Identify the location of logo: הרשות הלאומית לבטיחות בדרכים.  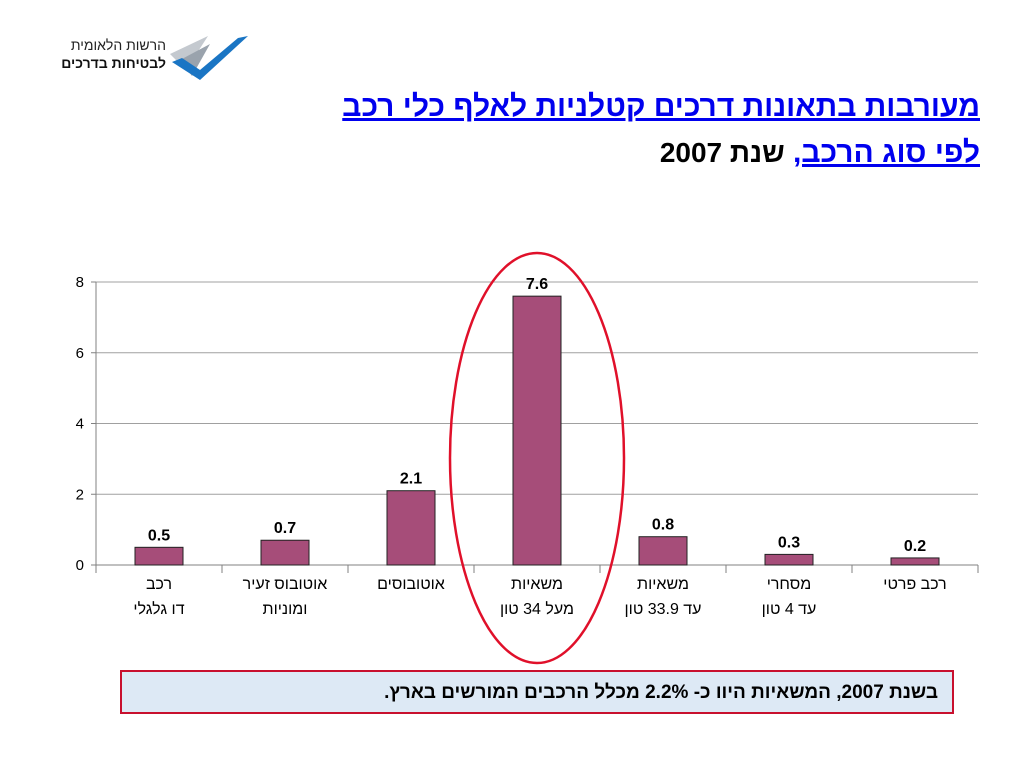
(145, 57).